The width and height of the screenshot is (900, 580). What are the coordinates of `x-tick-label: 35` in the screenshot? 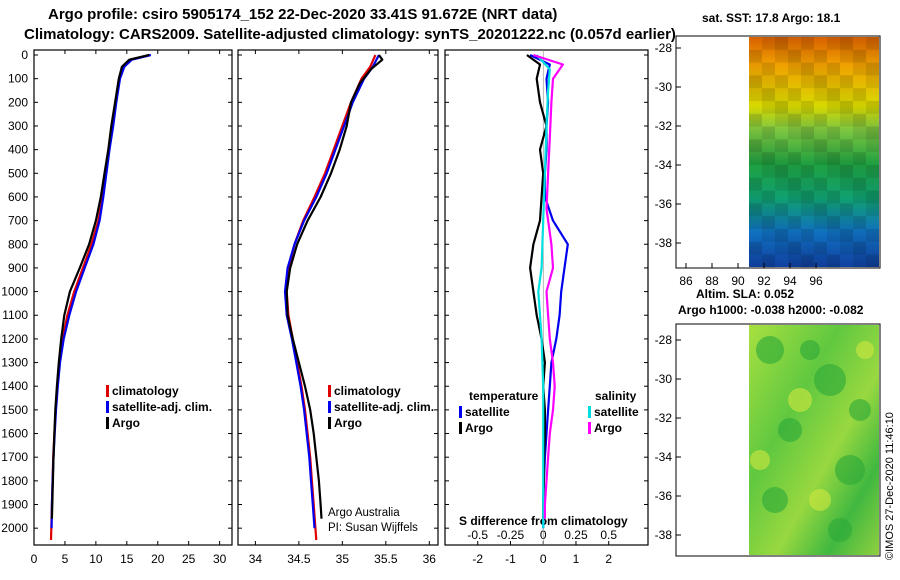 It's located at (343, 559).